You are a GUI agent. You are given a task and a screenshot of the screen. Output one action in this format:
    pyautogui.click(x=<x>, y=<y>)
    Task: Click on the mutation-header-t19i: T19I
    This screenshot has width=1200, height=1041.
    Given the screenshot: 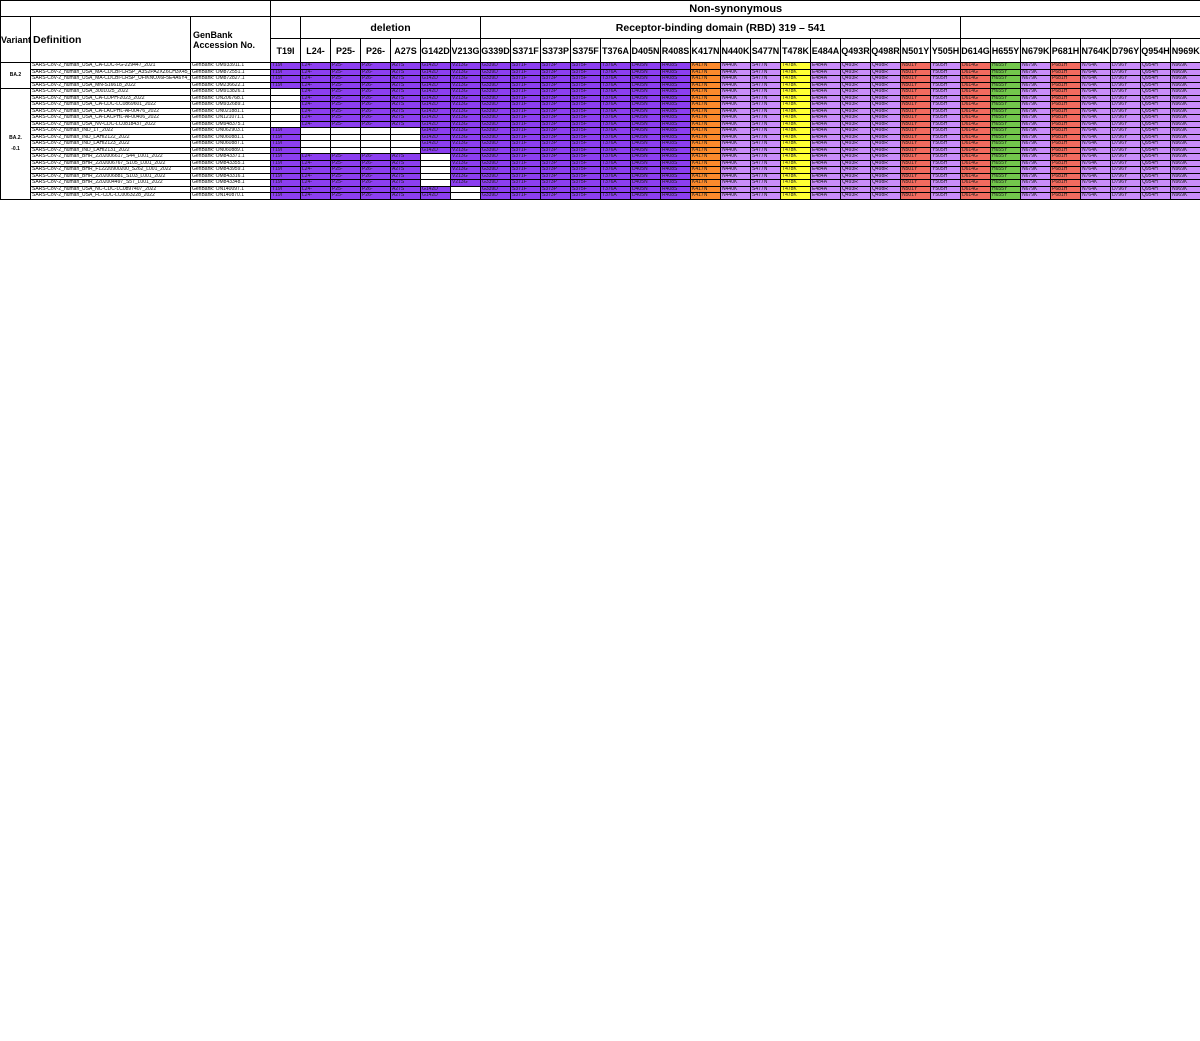 What is the action you would take?
    pyautogui.click(x=286, y=50)
    